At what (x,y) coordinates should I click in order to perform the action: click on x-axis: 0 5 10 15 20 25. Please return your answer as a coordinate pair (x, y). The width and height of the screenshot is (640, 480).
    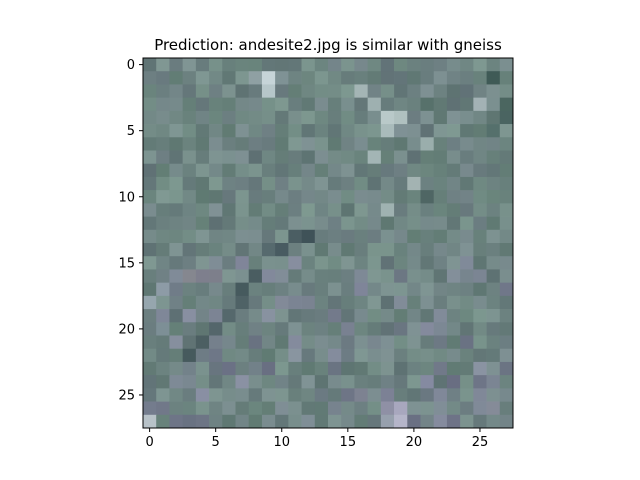
    Looking at the image, I should click on (316, 439).